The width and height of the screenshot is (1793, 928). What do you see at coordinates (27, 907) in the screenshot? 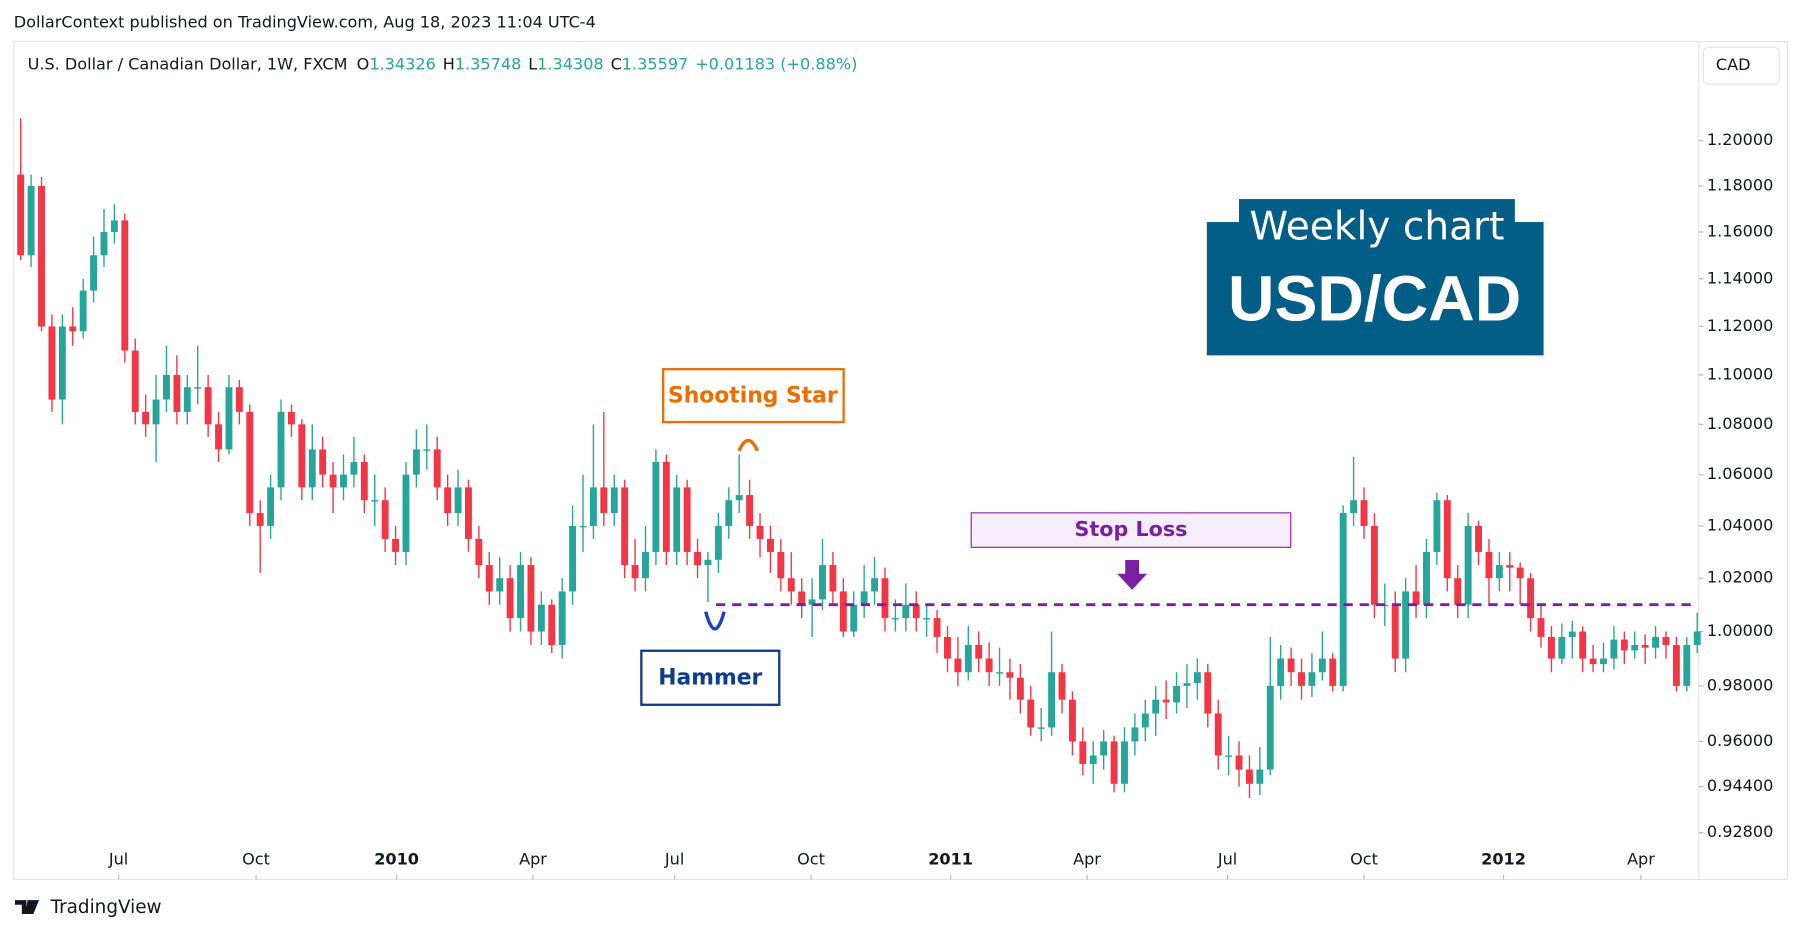
I see `brand-logo` at bounding box center [27, 907].